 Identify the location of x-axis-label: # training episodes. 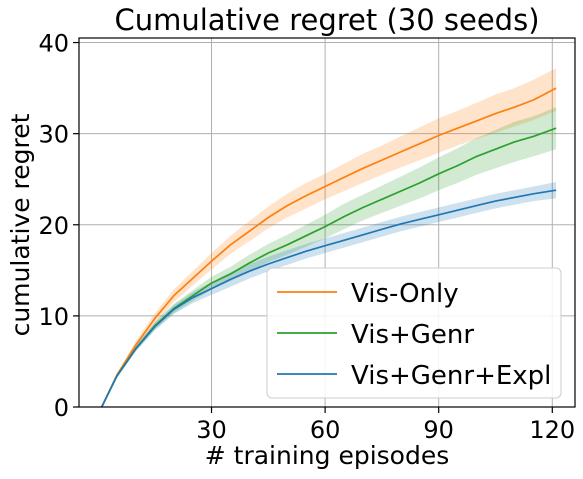
(327, 455).